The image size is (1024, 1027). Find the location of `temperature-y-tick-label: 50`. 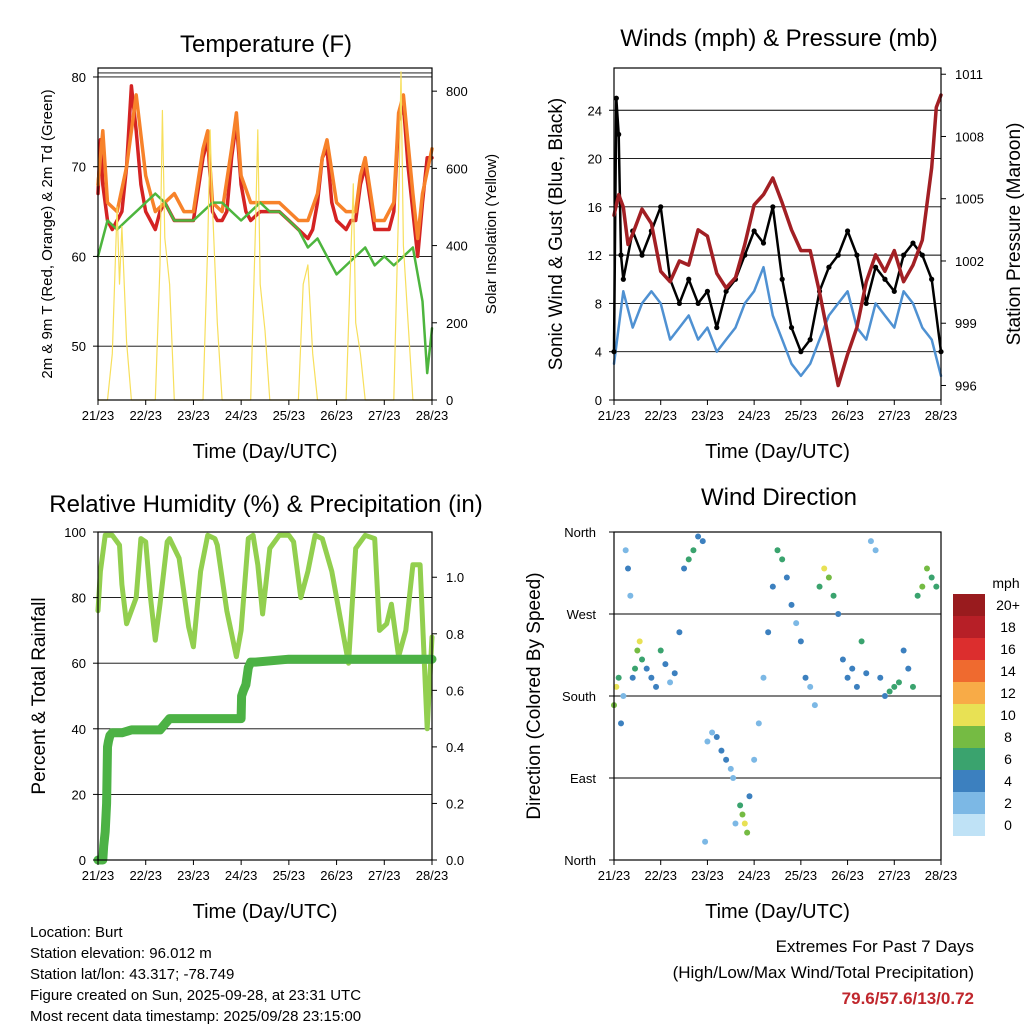

temperature-y-tick-label: 50 is located at coordinates (79, 346).